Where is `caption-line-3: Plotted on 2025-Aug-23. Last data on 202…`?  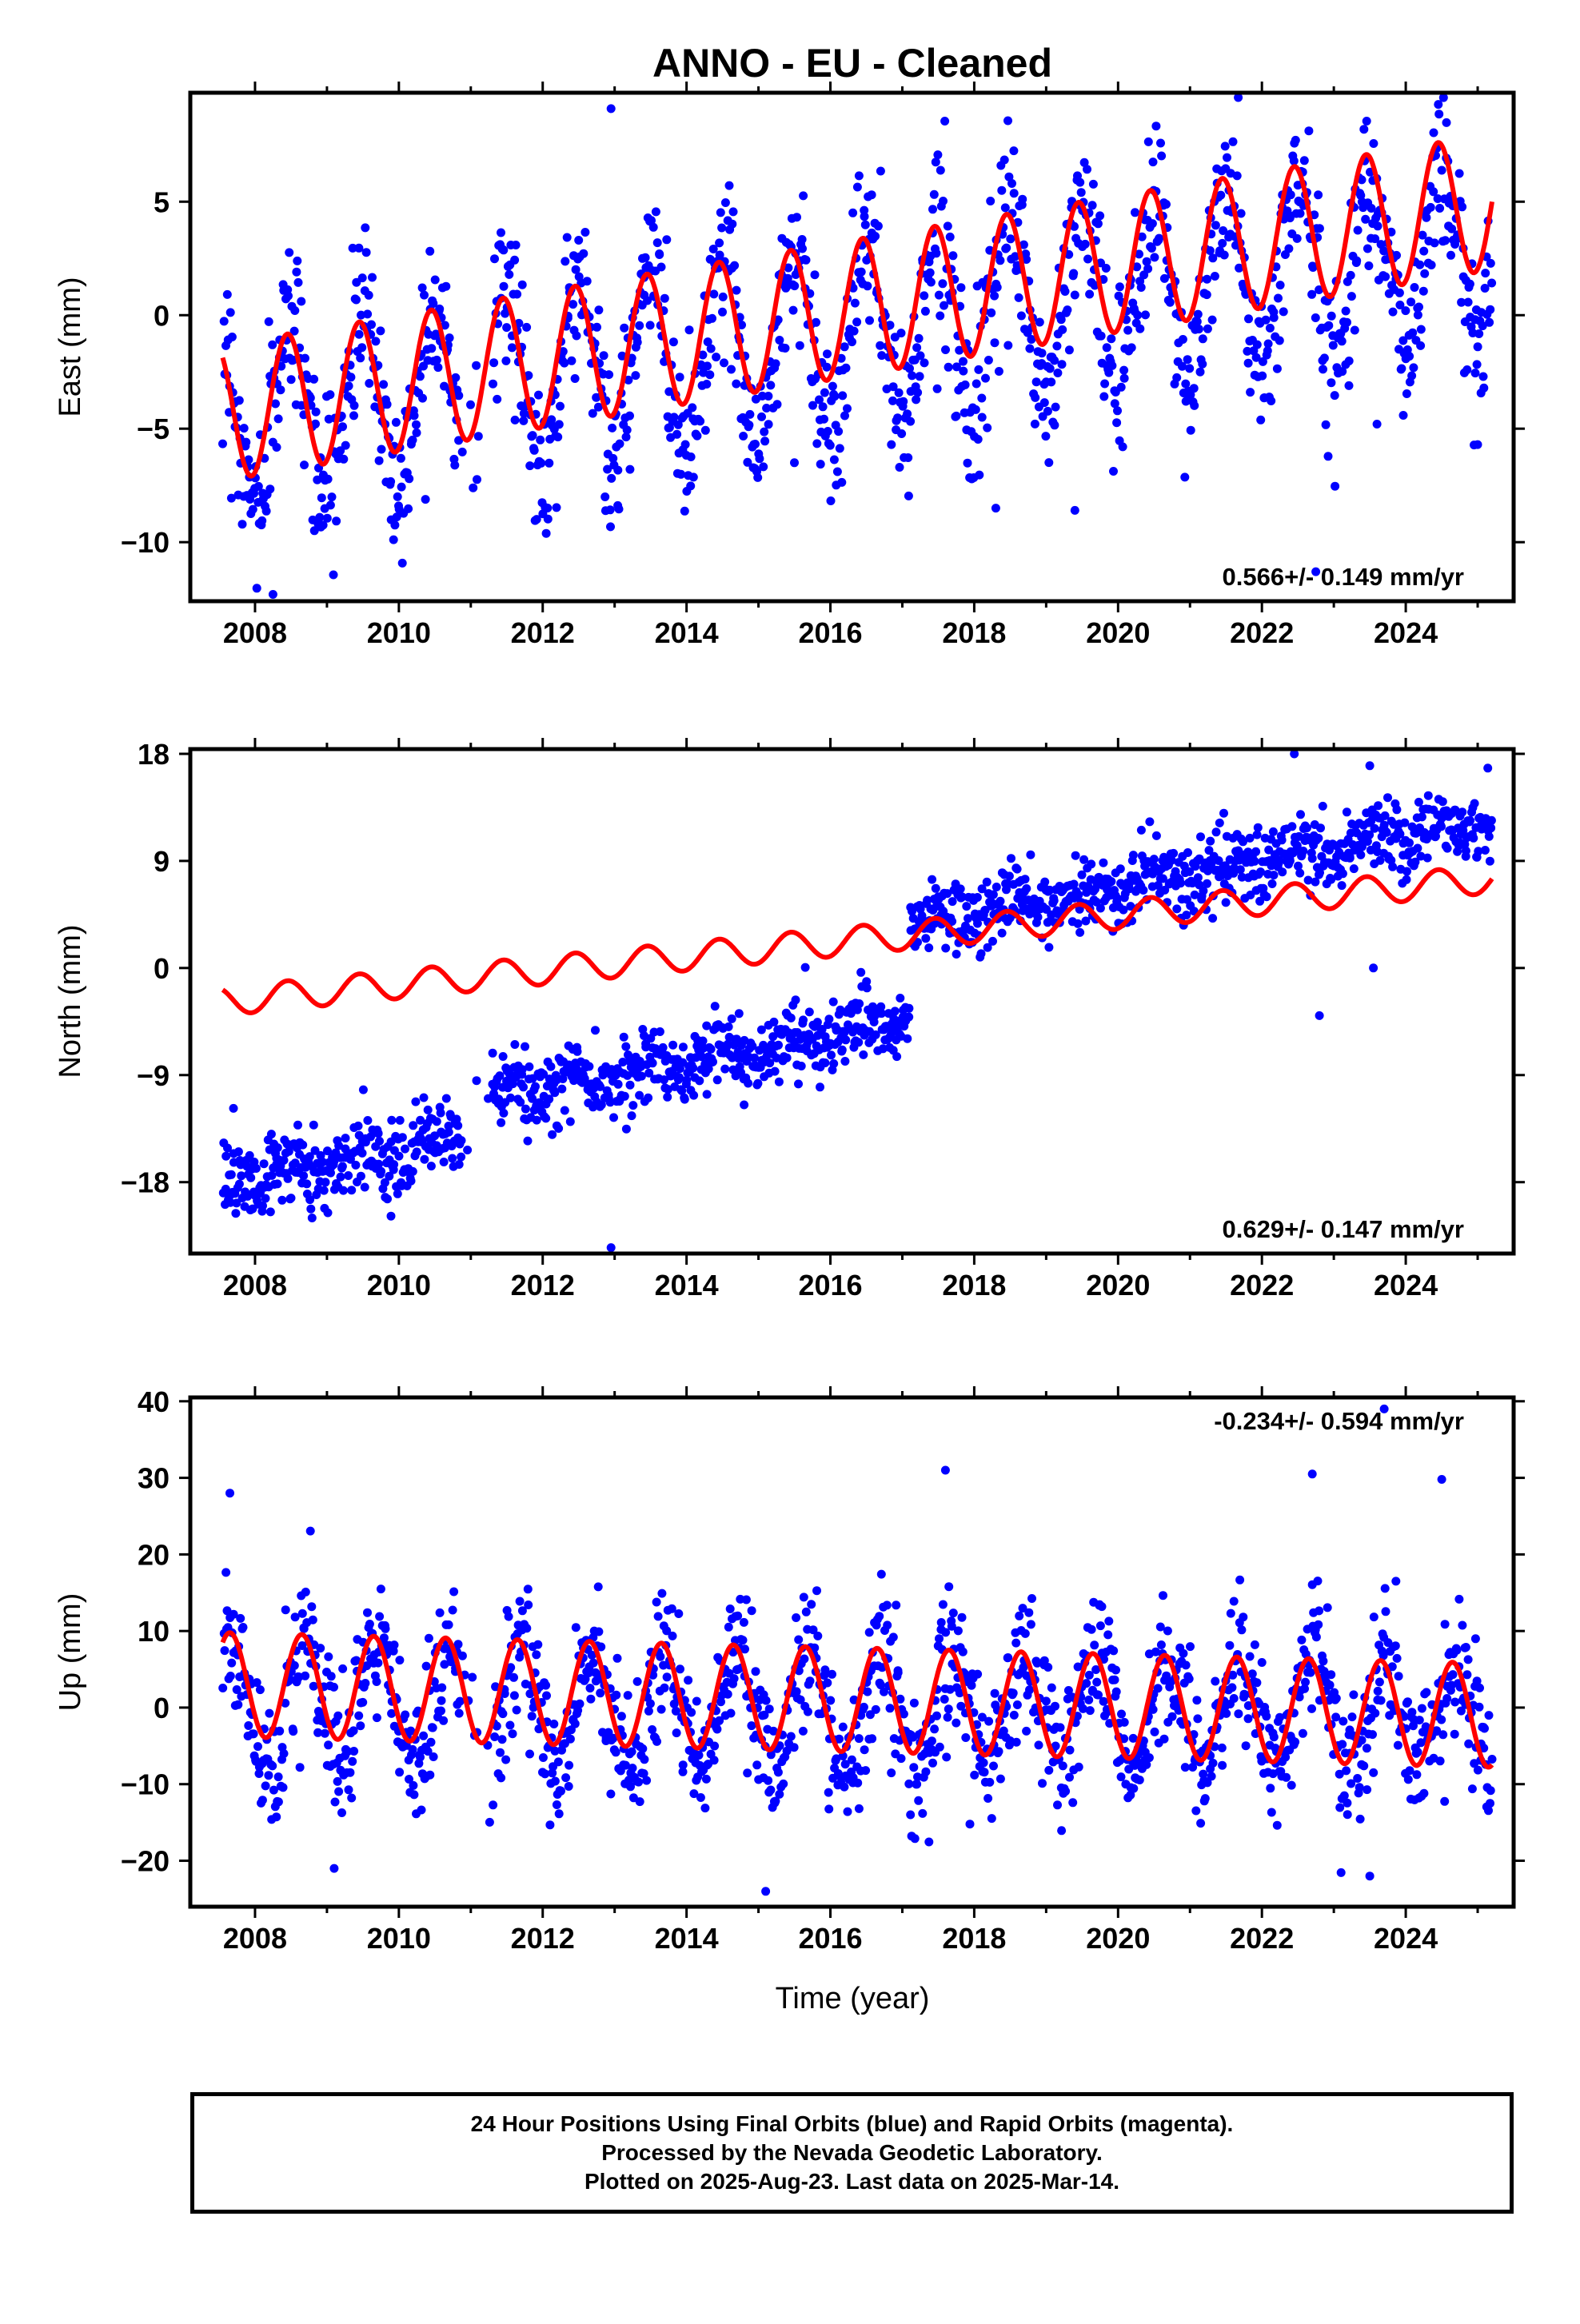 caption-line-3: Plotted on 2025-Aug-23. Last data on 202… is located at coordinates (852, 2181).